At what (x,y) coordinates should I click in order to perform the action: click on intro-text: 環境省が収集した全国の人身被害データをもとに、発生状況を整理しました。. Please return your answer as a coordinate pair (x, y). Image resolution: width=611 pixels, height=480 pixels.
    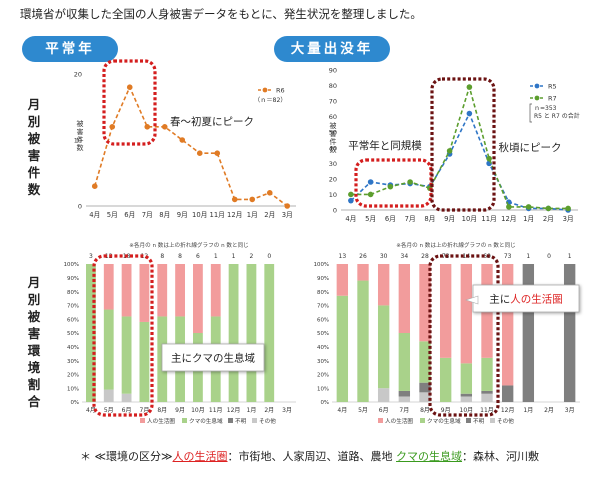
    Looking at the image, I should click on (221, 14).